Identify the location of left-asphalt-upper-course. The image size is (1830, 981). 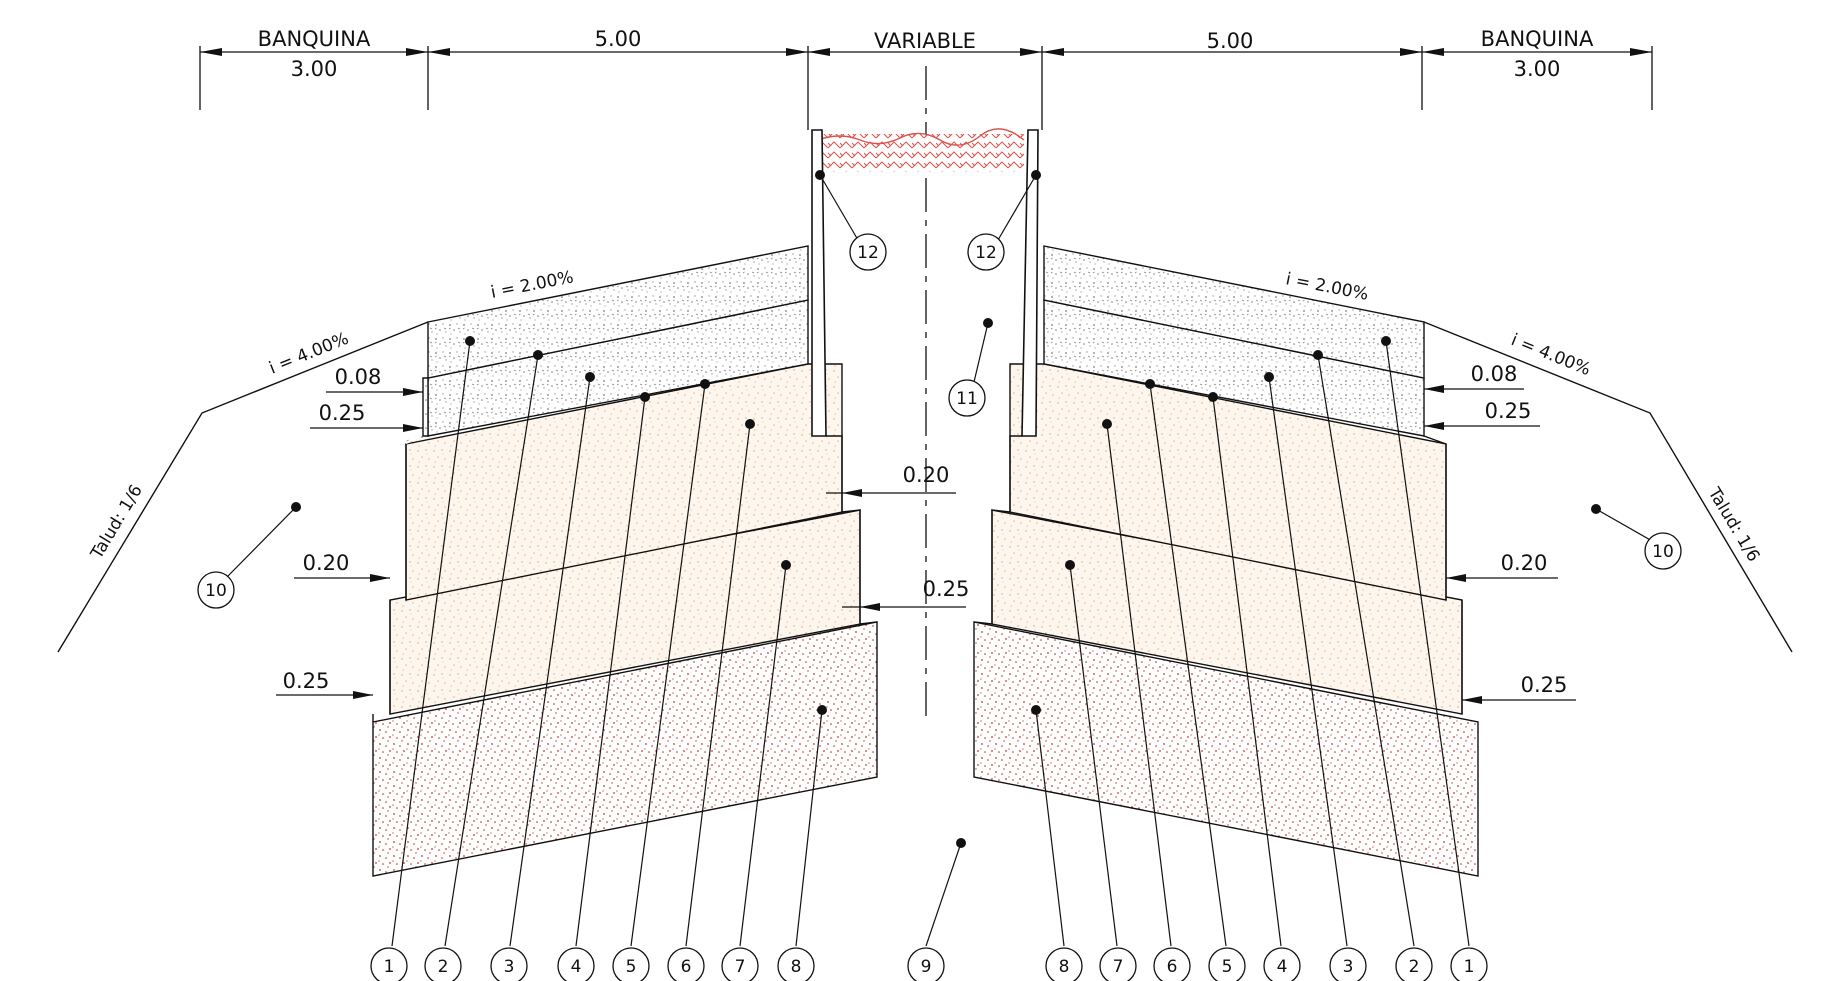
(618, 312).